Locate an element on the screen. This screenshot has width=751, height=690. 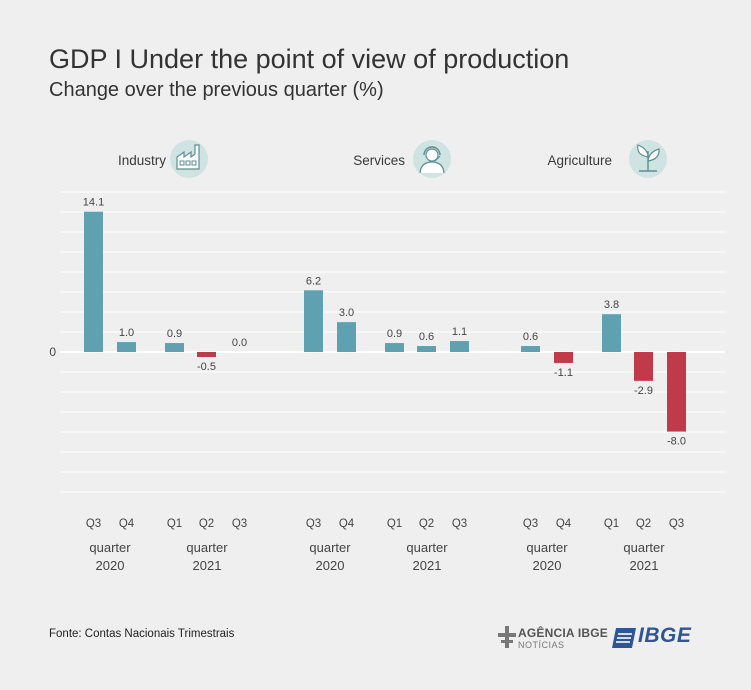
factory-icon is located at coordinates (189, 159).